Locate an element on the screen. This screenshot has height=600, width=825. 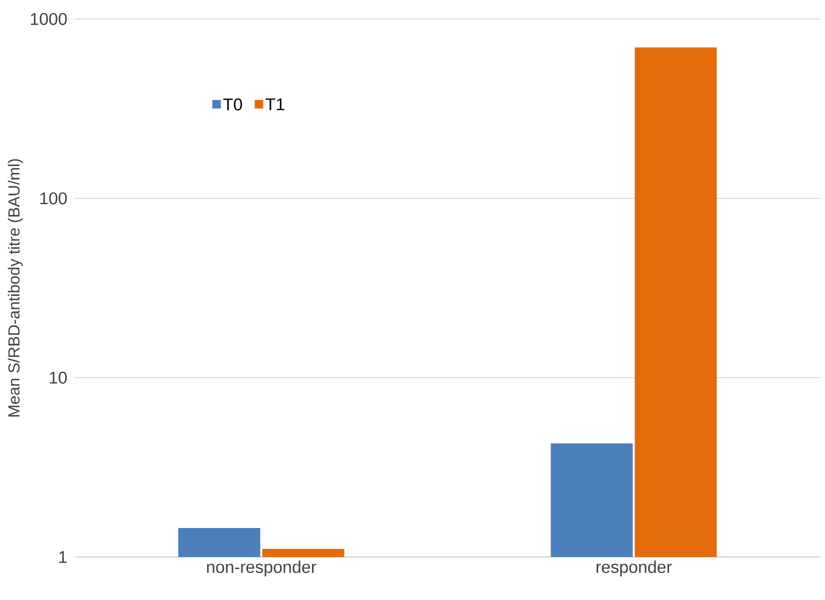
y-axis-title: Mean S/RBD-antibody titre (BAU/ml) is located at coordinates (15, 287).